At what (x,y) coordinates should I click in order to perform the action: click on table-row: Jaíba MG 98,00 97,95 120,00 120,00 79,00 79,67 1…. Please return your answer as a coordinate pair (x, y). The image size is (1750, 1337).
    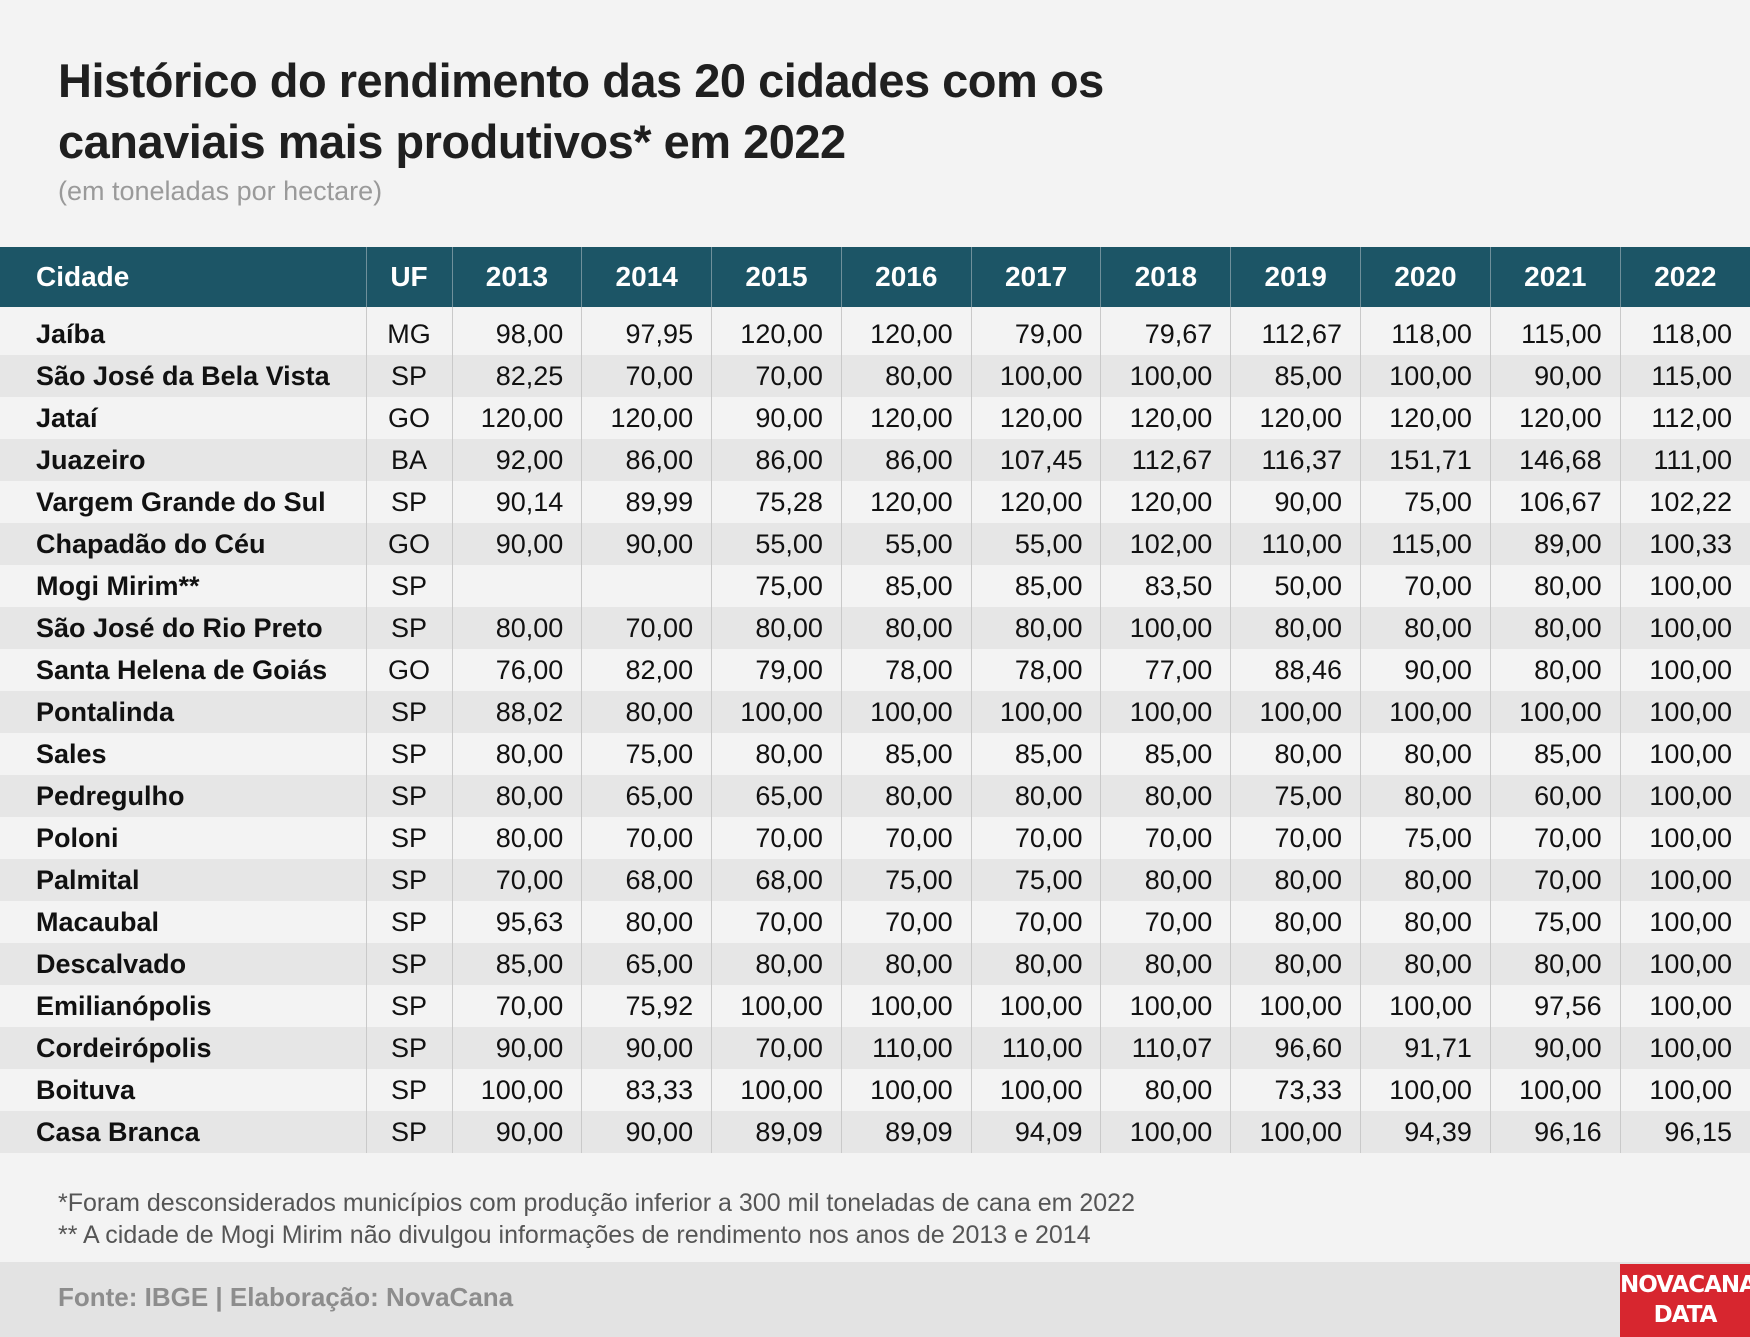
    Looking at the image, I should click on (875, 331).